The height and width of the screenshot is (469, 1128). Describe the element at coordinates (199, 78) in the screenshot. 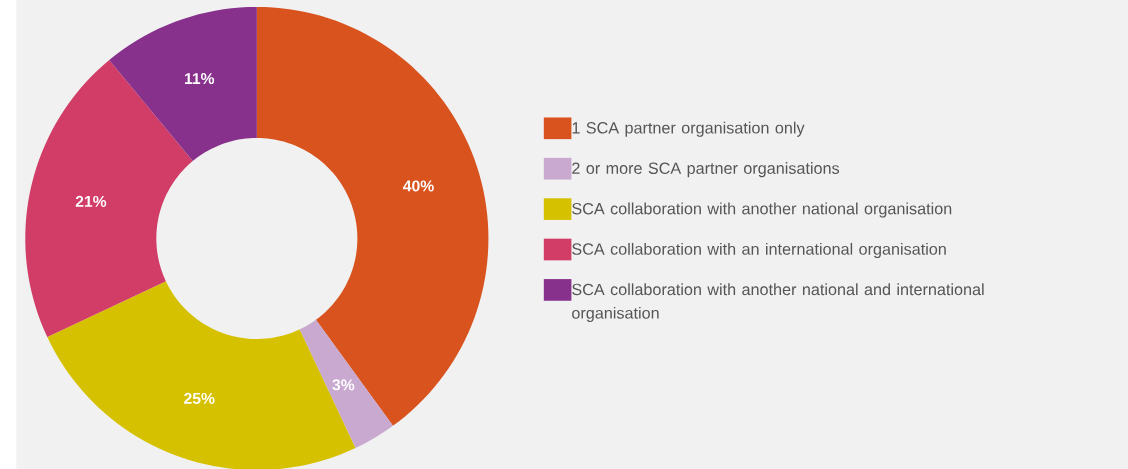

I see `data-label: 11%` at that location.